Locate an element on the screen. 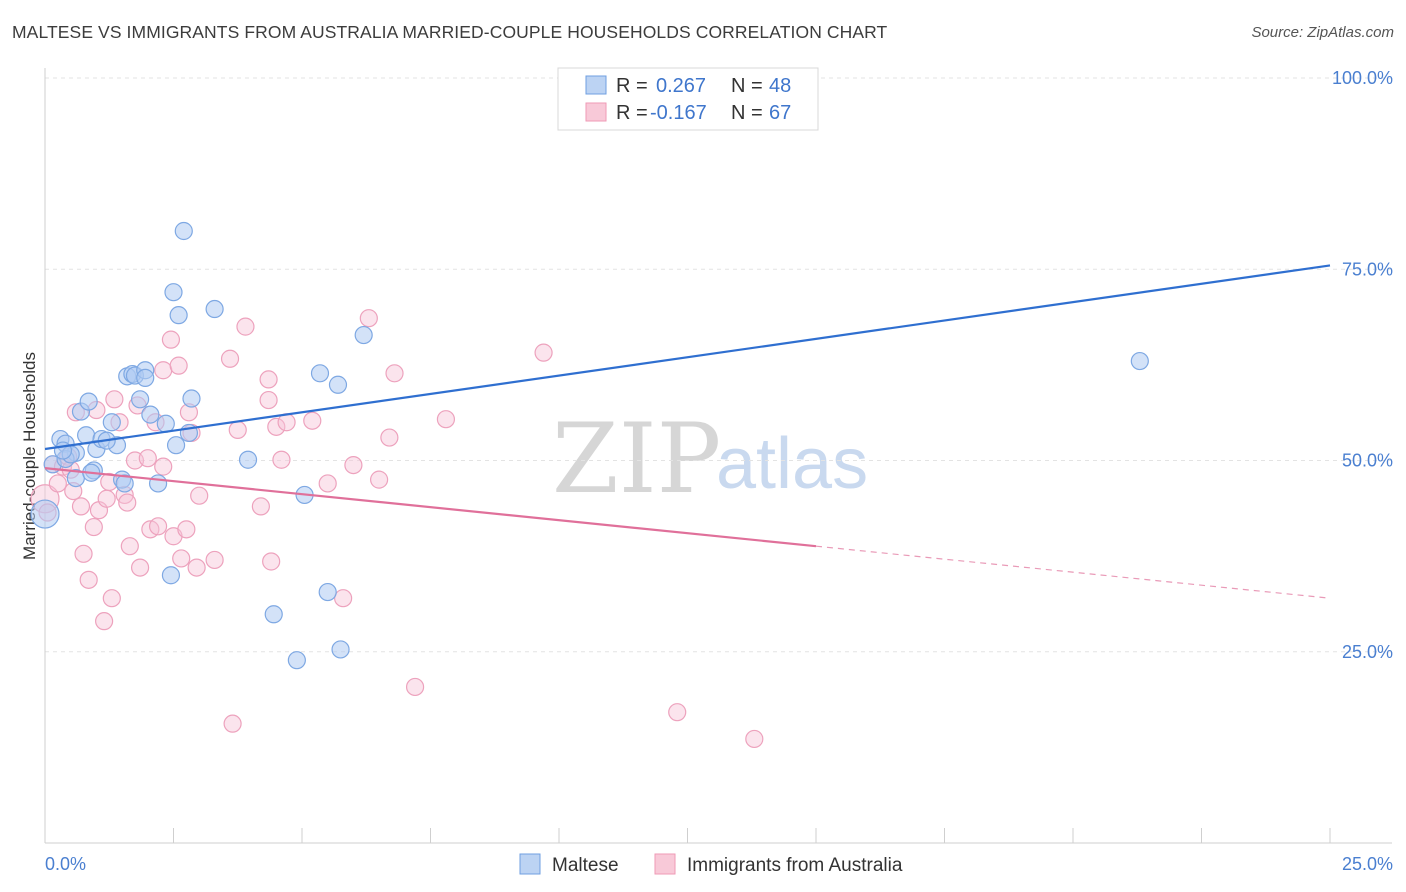 The width and height of the screenshot is (1406, 892). series-legend: Maltese Immigrants from Australia is located at coordinates (711, 864).